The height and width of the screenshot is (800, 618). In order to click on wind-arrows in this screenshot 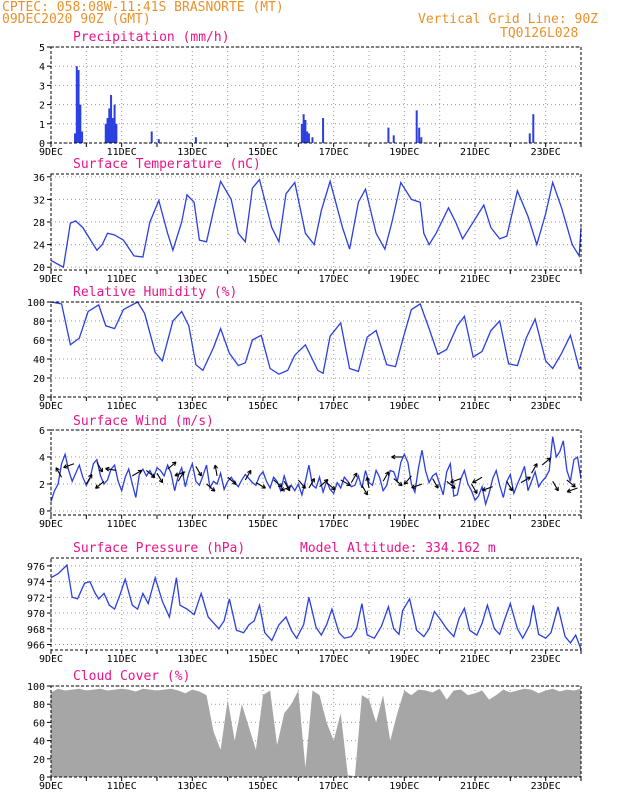, I will do `click(316, 475)`.